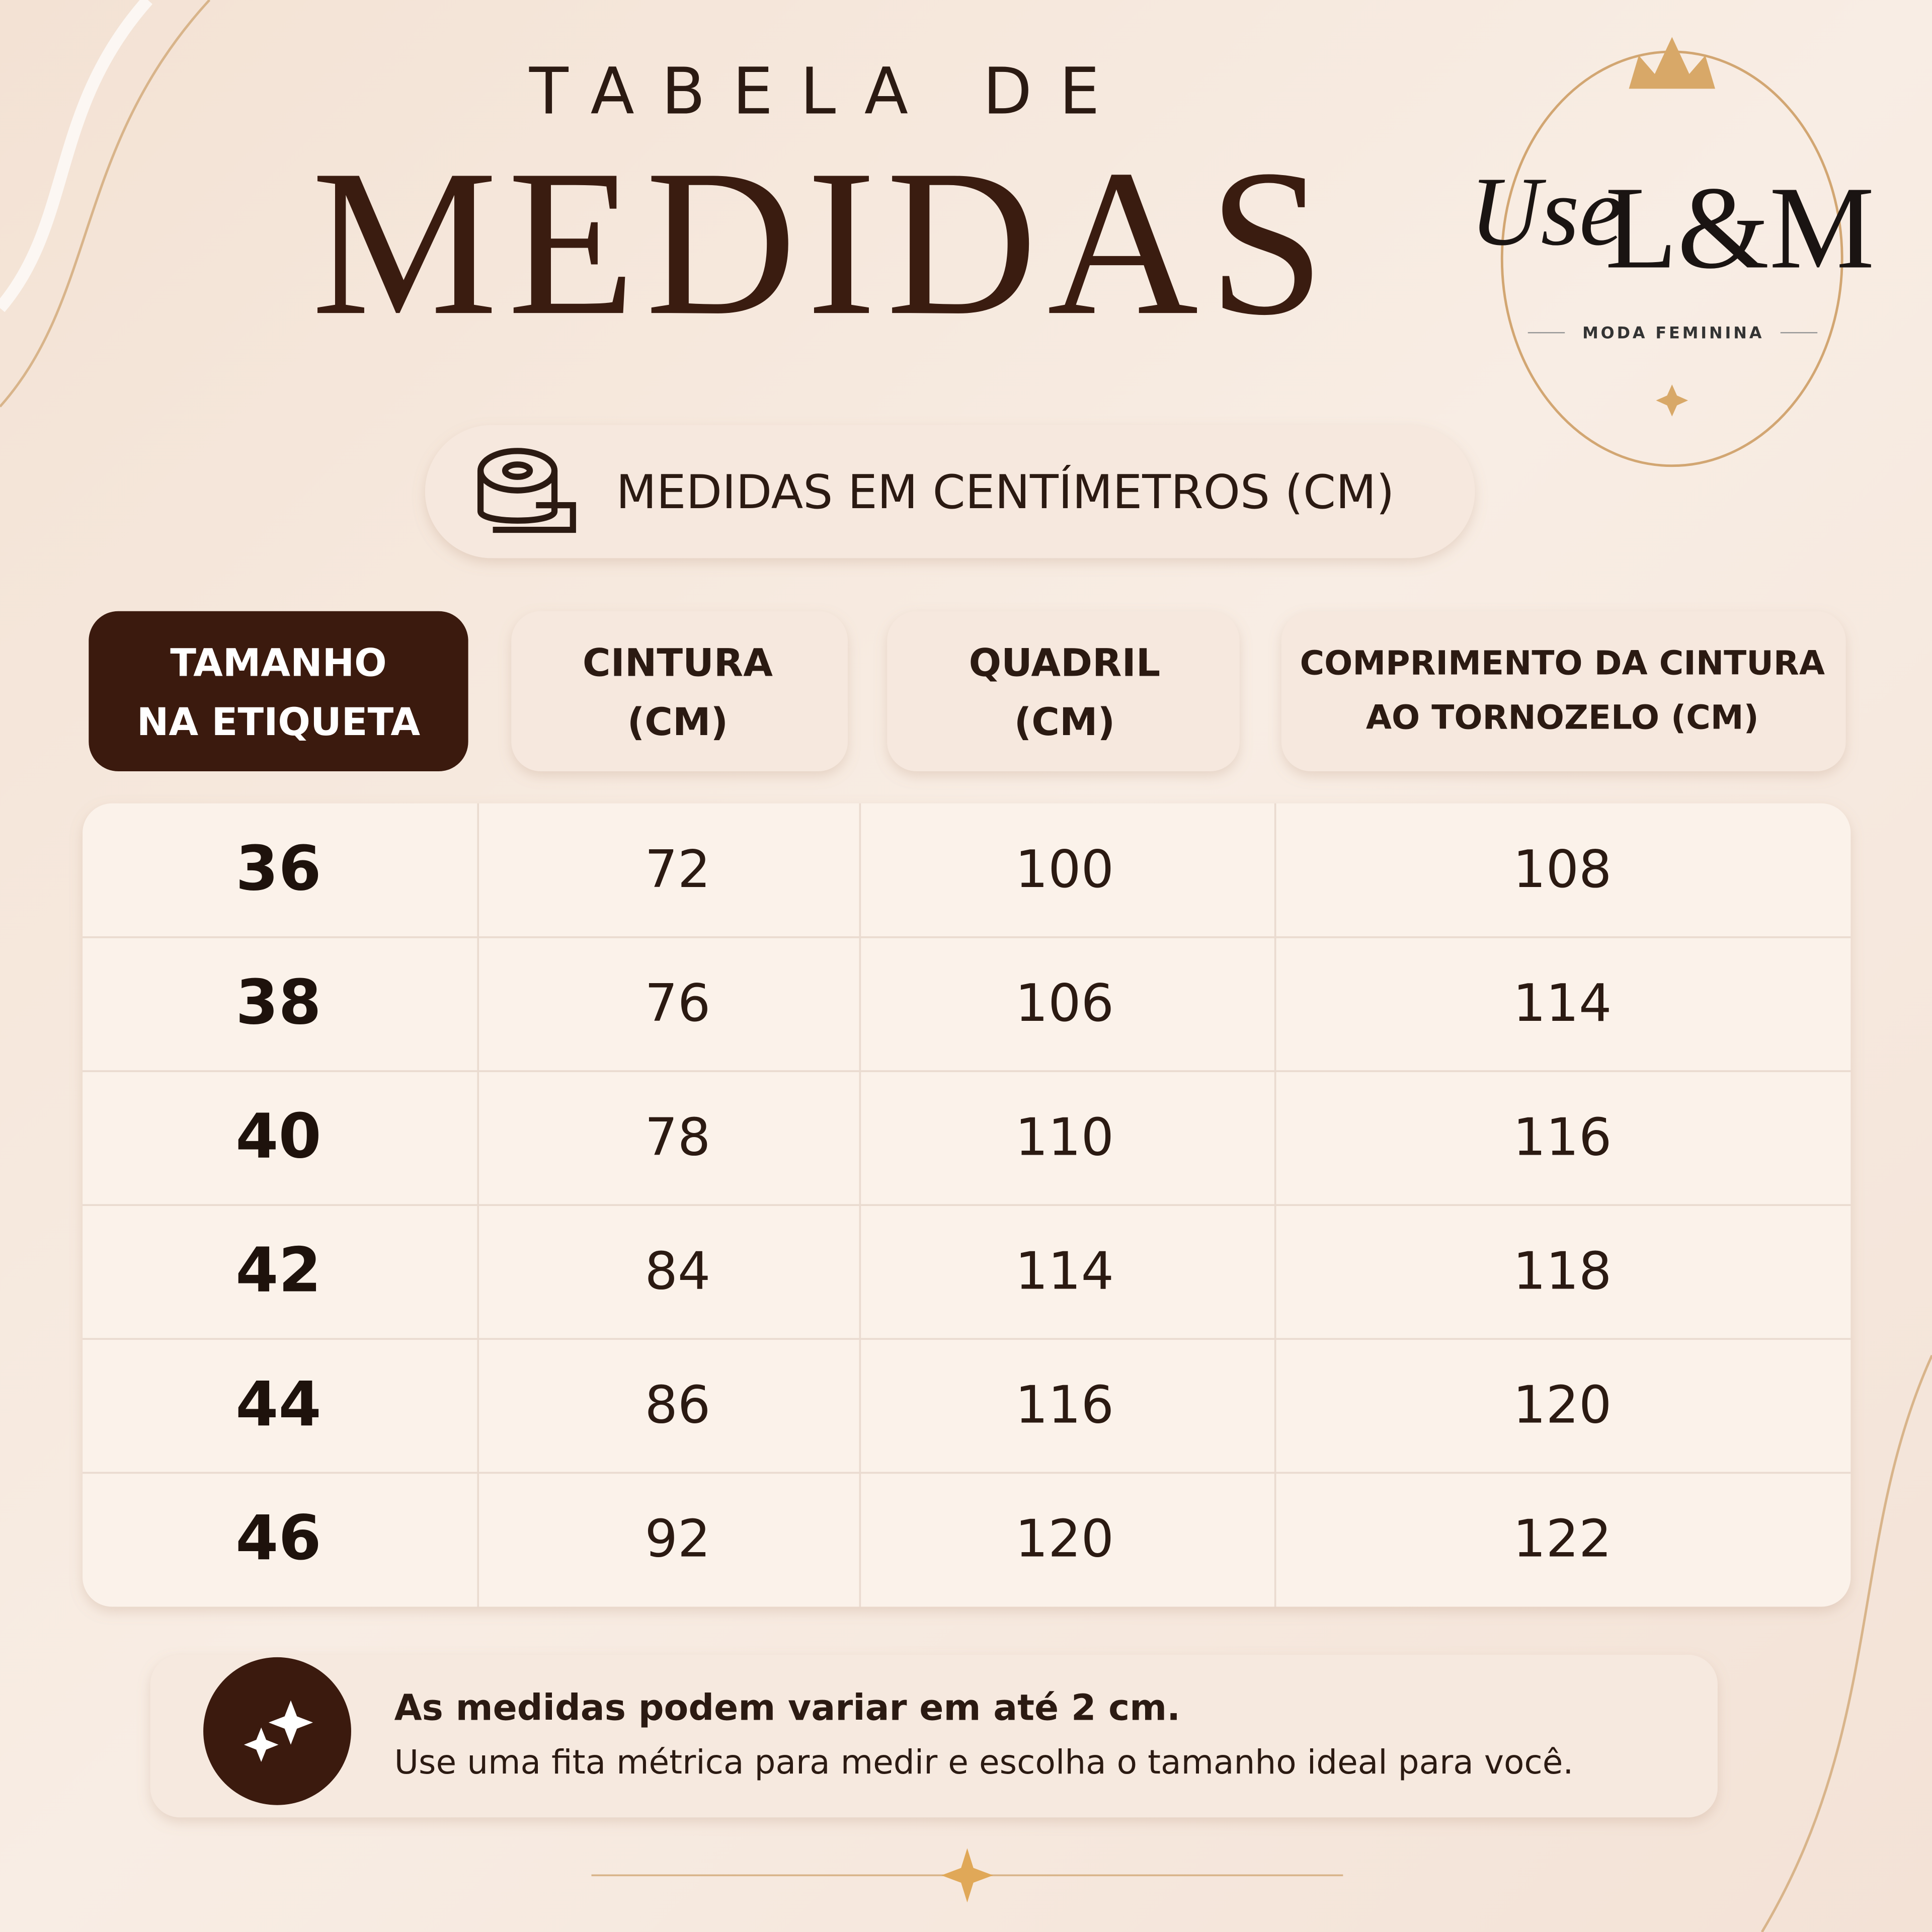  I want to click on logo-tagline: MODA FEMININA, so click(1673, 334).